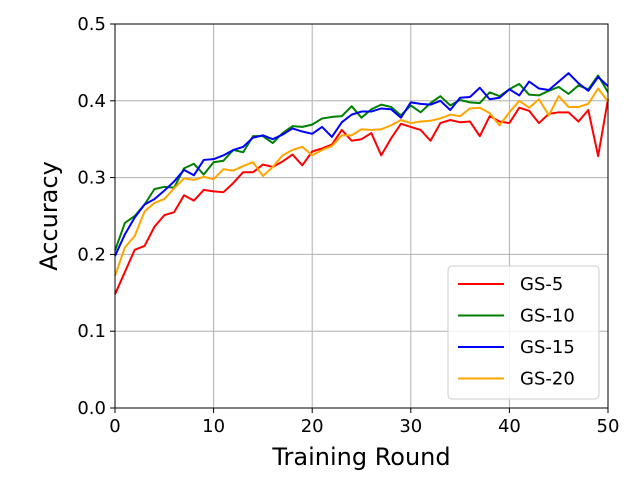 This screenshot has width=640, height=480. What do you see at coordinates (91, 24) in the screenshot?
I see `y-tick-label: 0.5` at bounding box center [91, 24].